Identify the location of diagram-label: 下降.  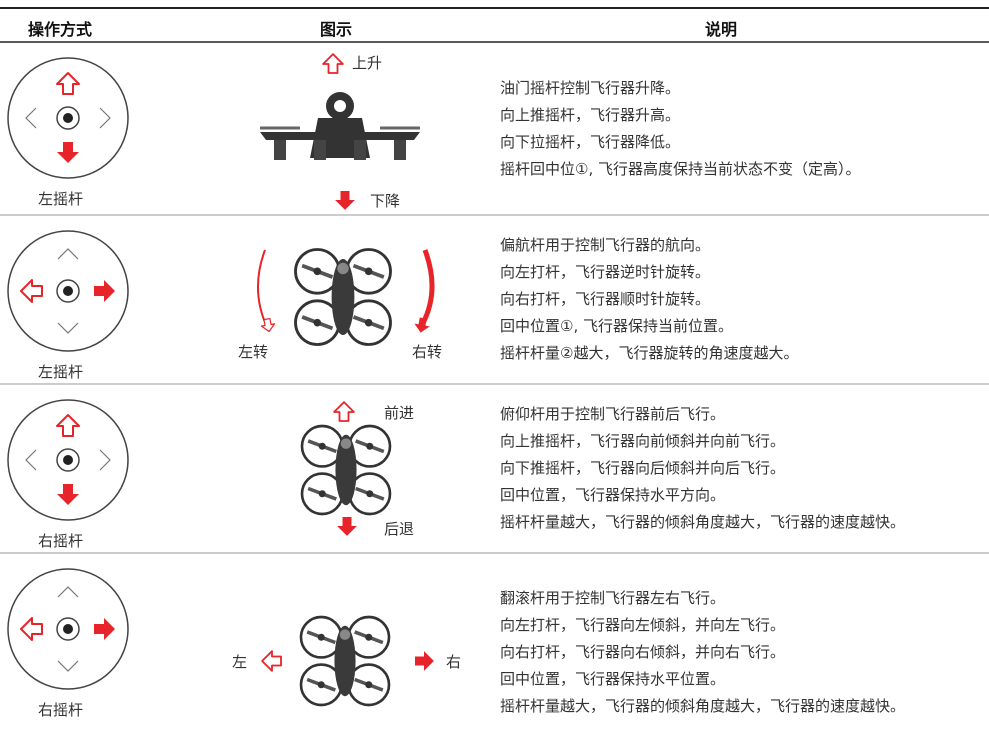
(385, 201).